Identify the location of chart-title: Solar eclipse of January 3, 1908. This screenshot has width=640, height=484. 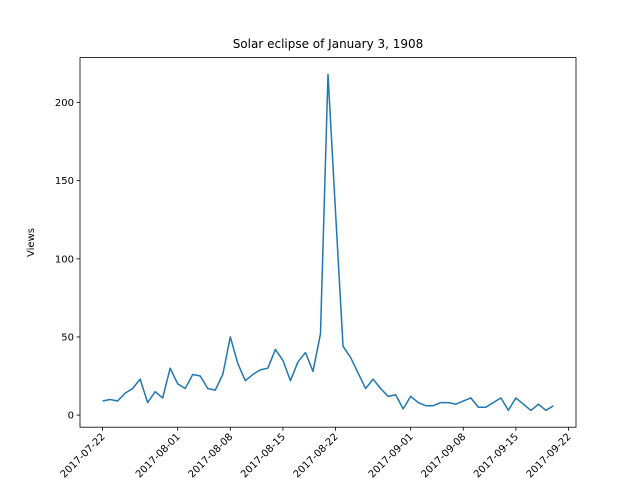
(328, 44).